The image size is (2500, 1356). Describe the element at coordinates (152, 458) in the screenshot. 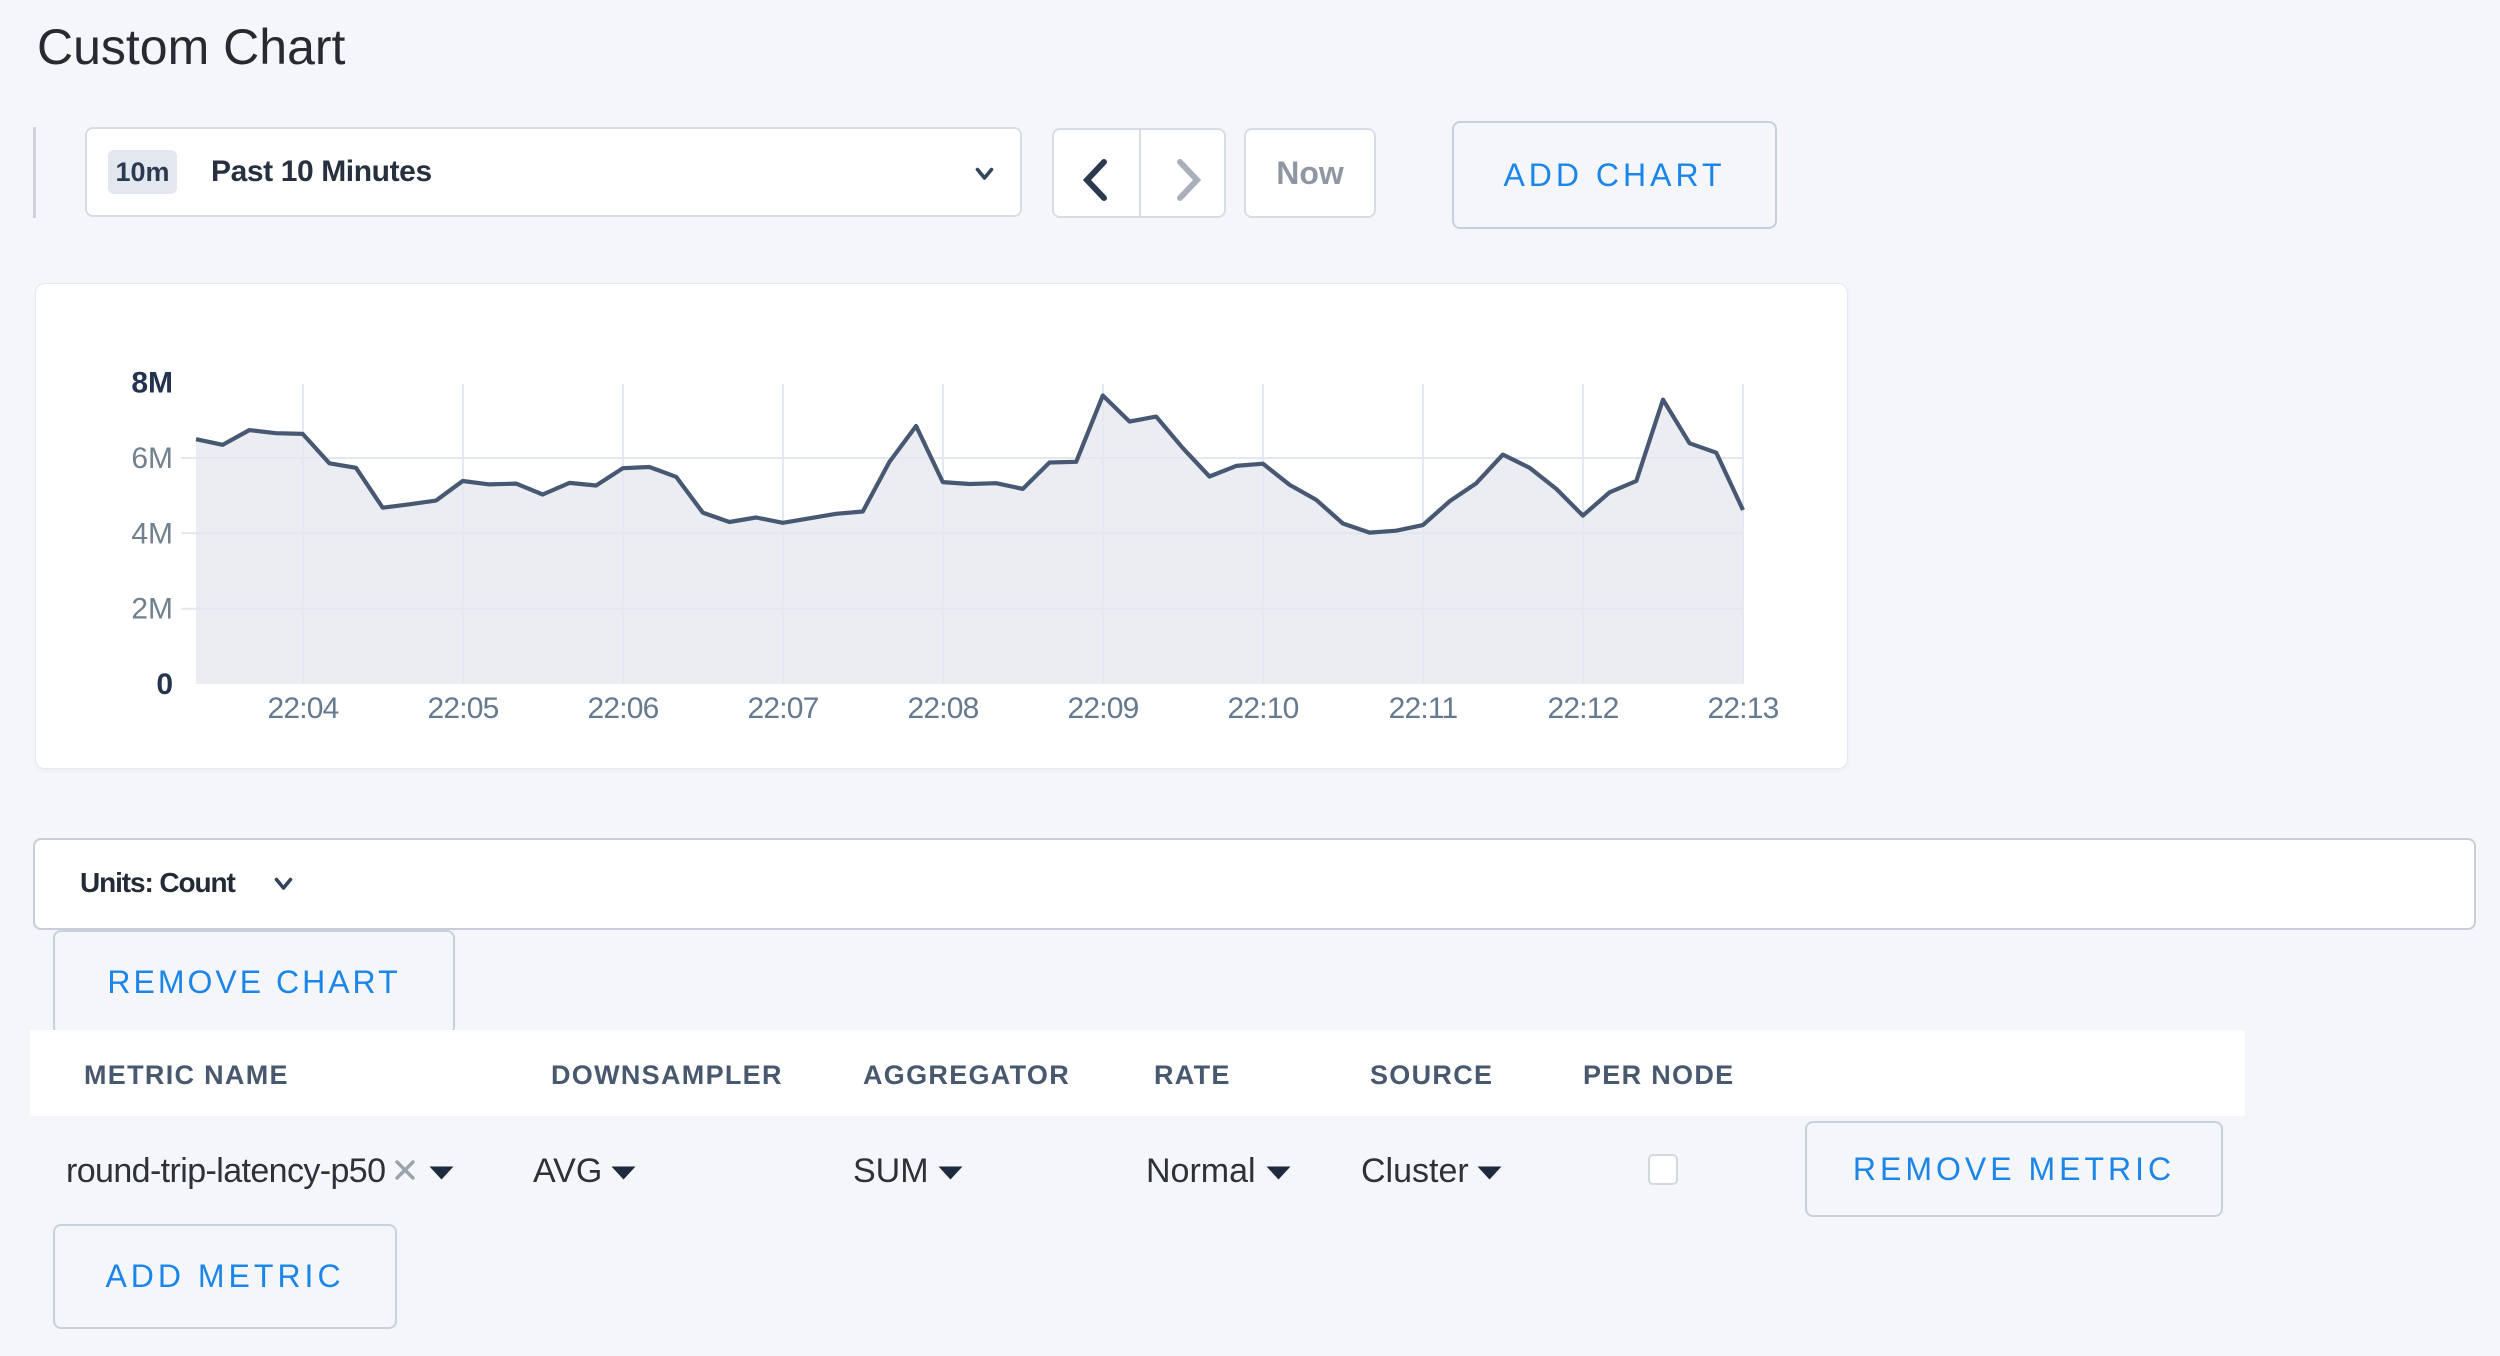

I see `svg-text: 6M` at that location.